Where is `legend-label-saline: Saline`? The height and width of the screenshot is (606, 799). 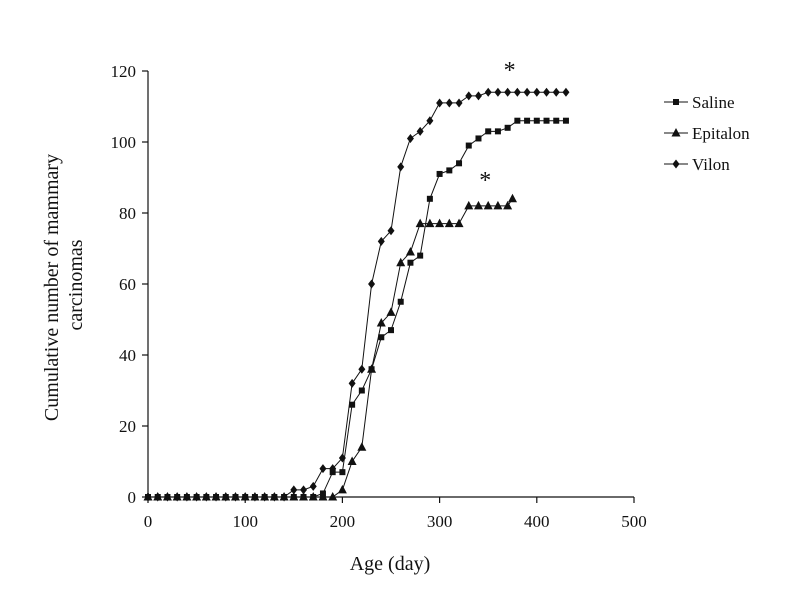
legend-label-saline: Saline is located at coordinates (713, 102).